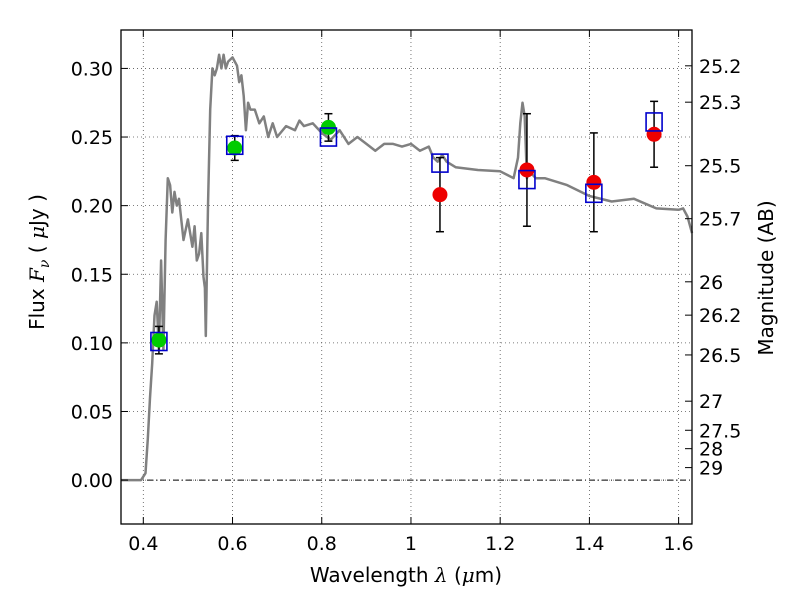  Describe the element at coordinates (92, 138) in the screenshot. I see `y-tick-label: 0.25` at that location.